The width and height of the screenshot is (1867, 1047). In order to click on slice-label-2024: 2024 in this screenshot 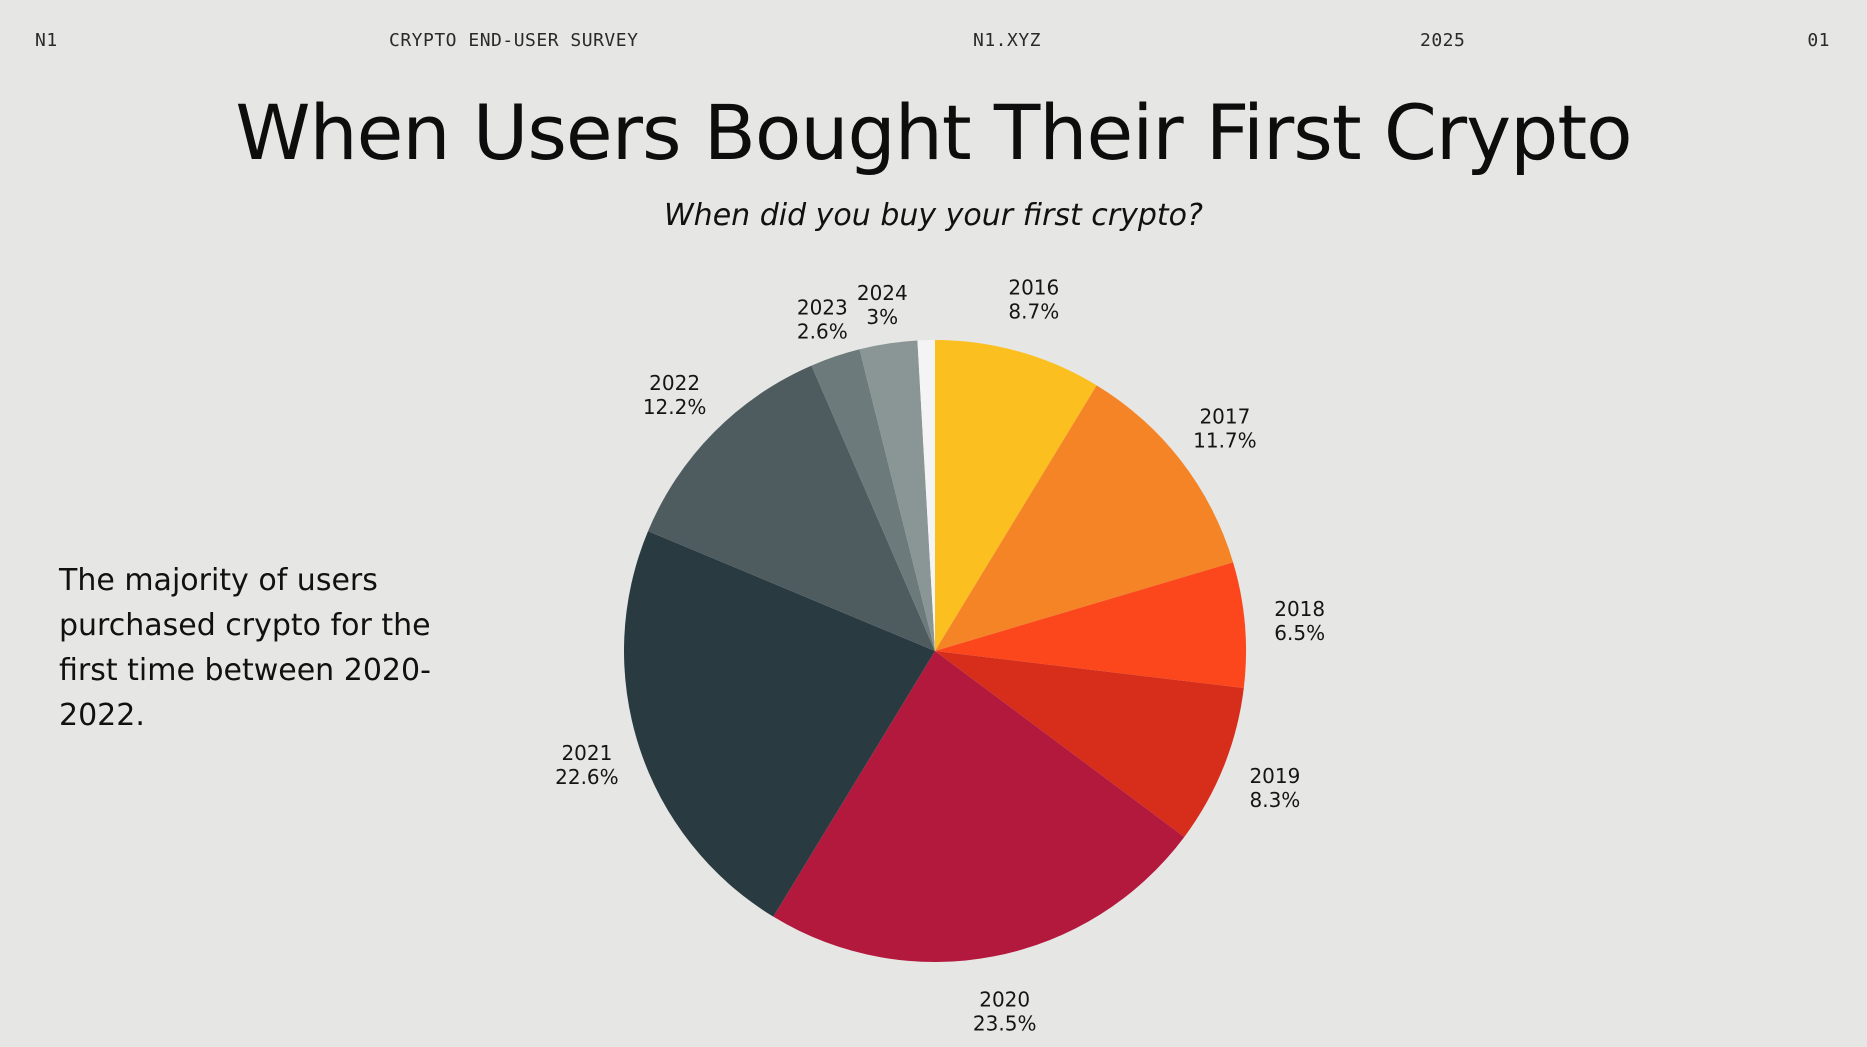, I will do `click(882, 293)`.